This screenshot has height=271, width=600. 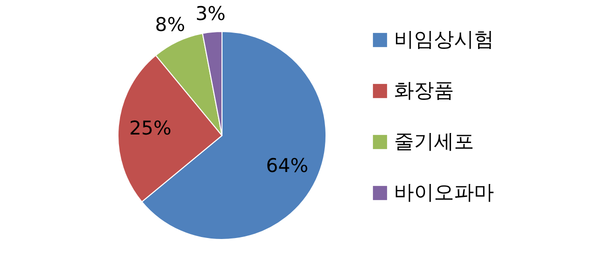 I want to click on legend-label: 바이오파마, so click(x=444, y=192).